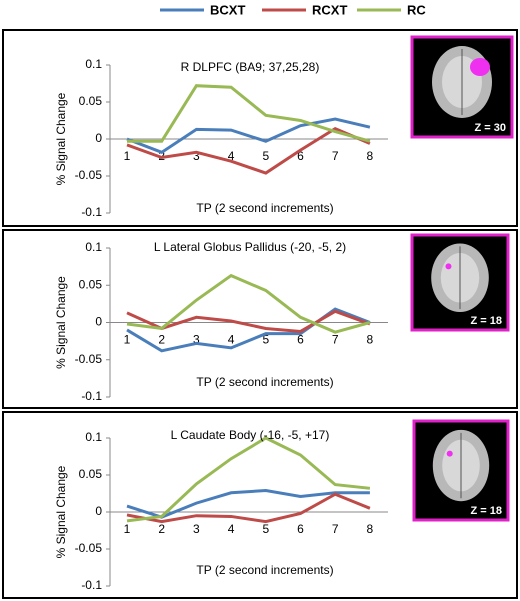 This screenshot has width=520, height=601. Describe the element at coordinates (250, 247) in the screenshot. I see `chart-title: L Lateral Globus Pallidus (-20, -5, 2)` at that location.